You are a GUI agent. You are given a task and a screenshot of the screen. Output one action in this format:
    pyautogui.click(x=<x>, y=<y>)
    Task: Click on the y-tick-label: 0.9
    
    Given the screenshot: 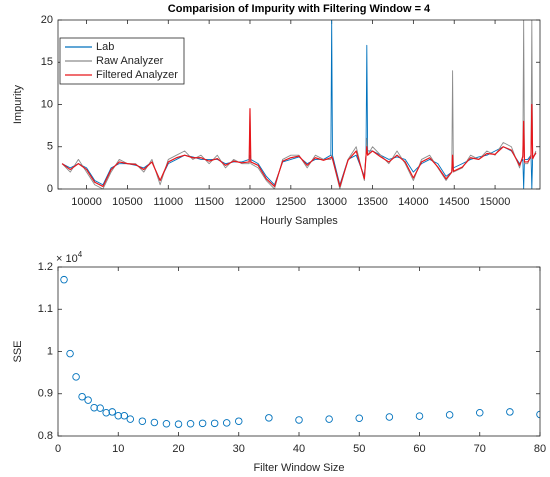 What is the action you would take?
    pyautogui.click(x=45, y=394)
    